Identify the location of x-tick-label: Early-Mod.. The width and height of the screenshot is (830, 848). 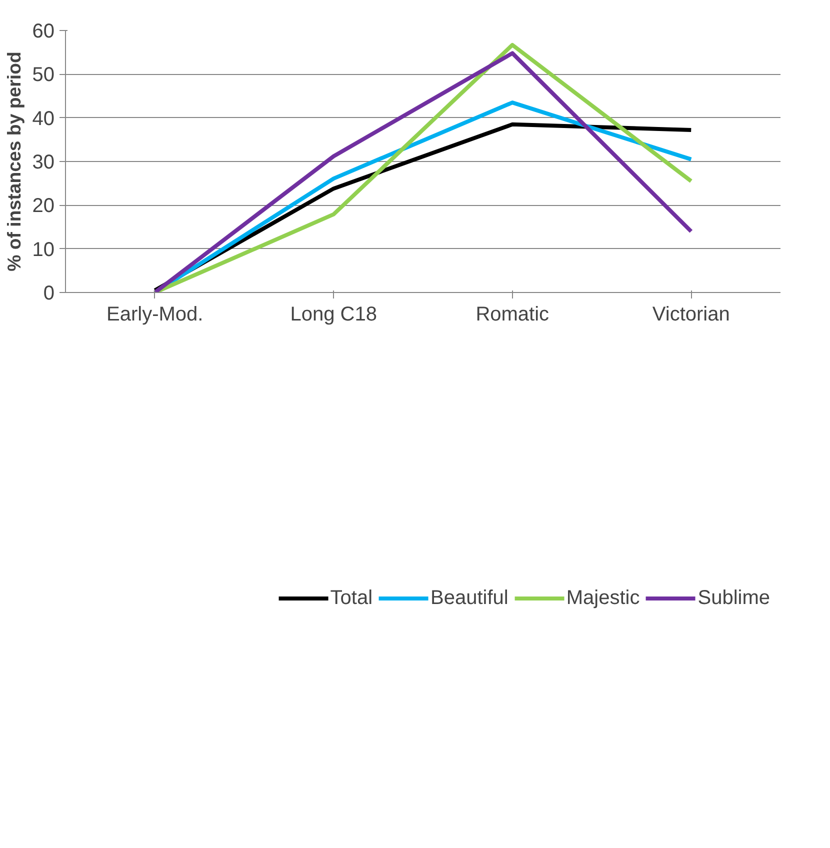
(155, 315).